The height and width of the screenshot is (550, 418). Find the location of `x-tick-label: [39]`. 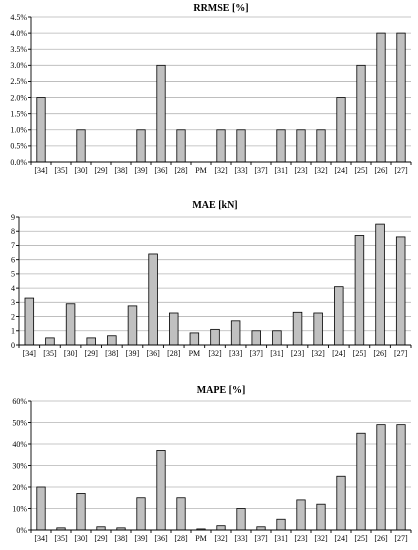

x-tick-label: [39] is located at coordinates (133, 353).